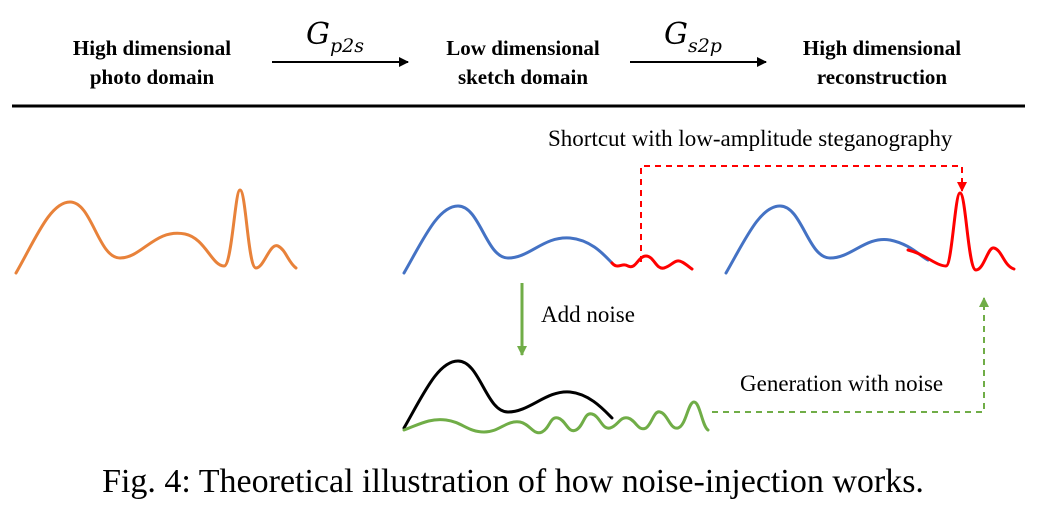  I want to click on add-noise-label: Add noise, so click(588, 314).